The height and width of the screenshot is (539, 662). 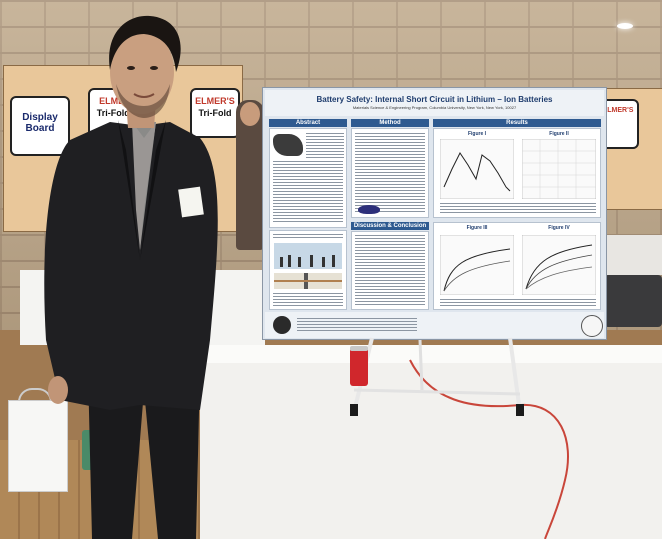 What do you see at coordinates (308, 256) in the screenshot?
I see `experiment-diagram` at bounding box center [308, 256].